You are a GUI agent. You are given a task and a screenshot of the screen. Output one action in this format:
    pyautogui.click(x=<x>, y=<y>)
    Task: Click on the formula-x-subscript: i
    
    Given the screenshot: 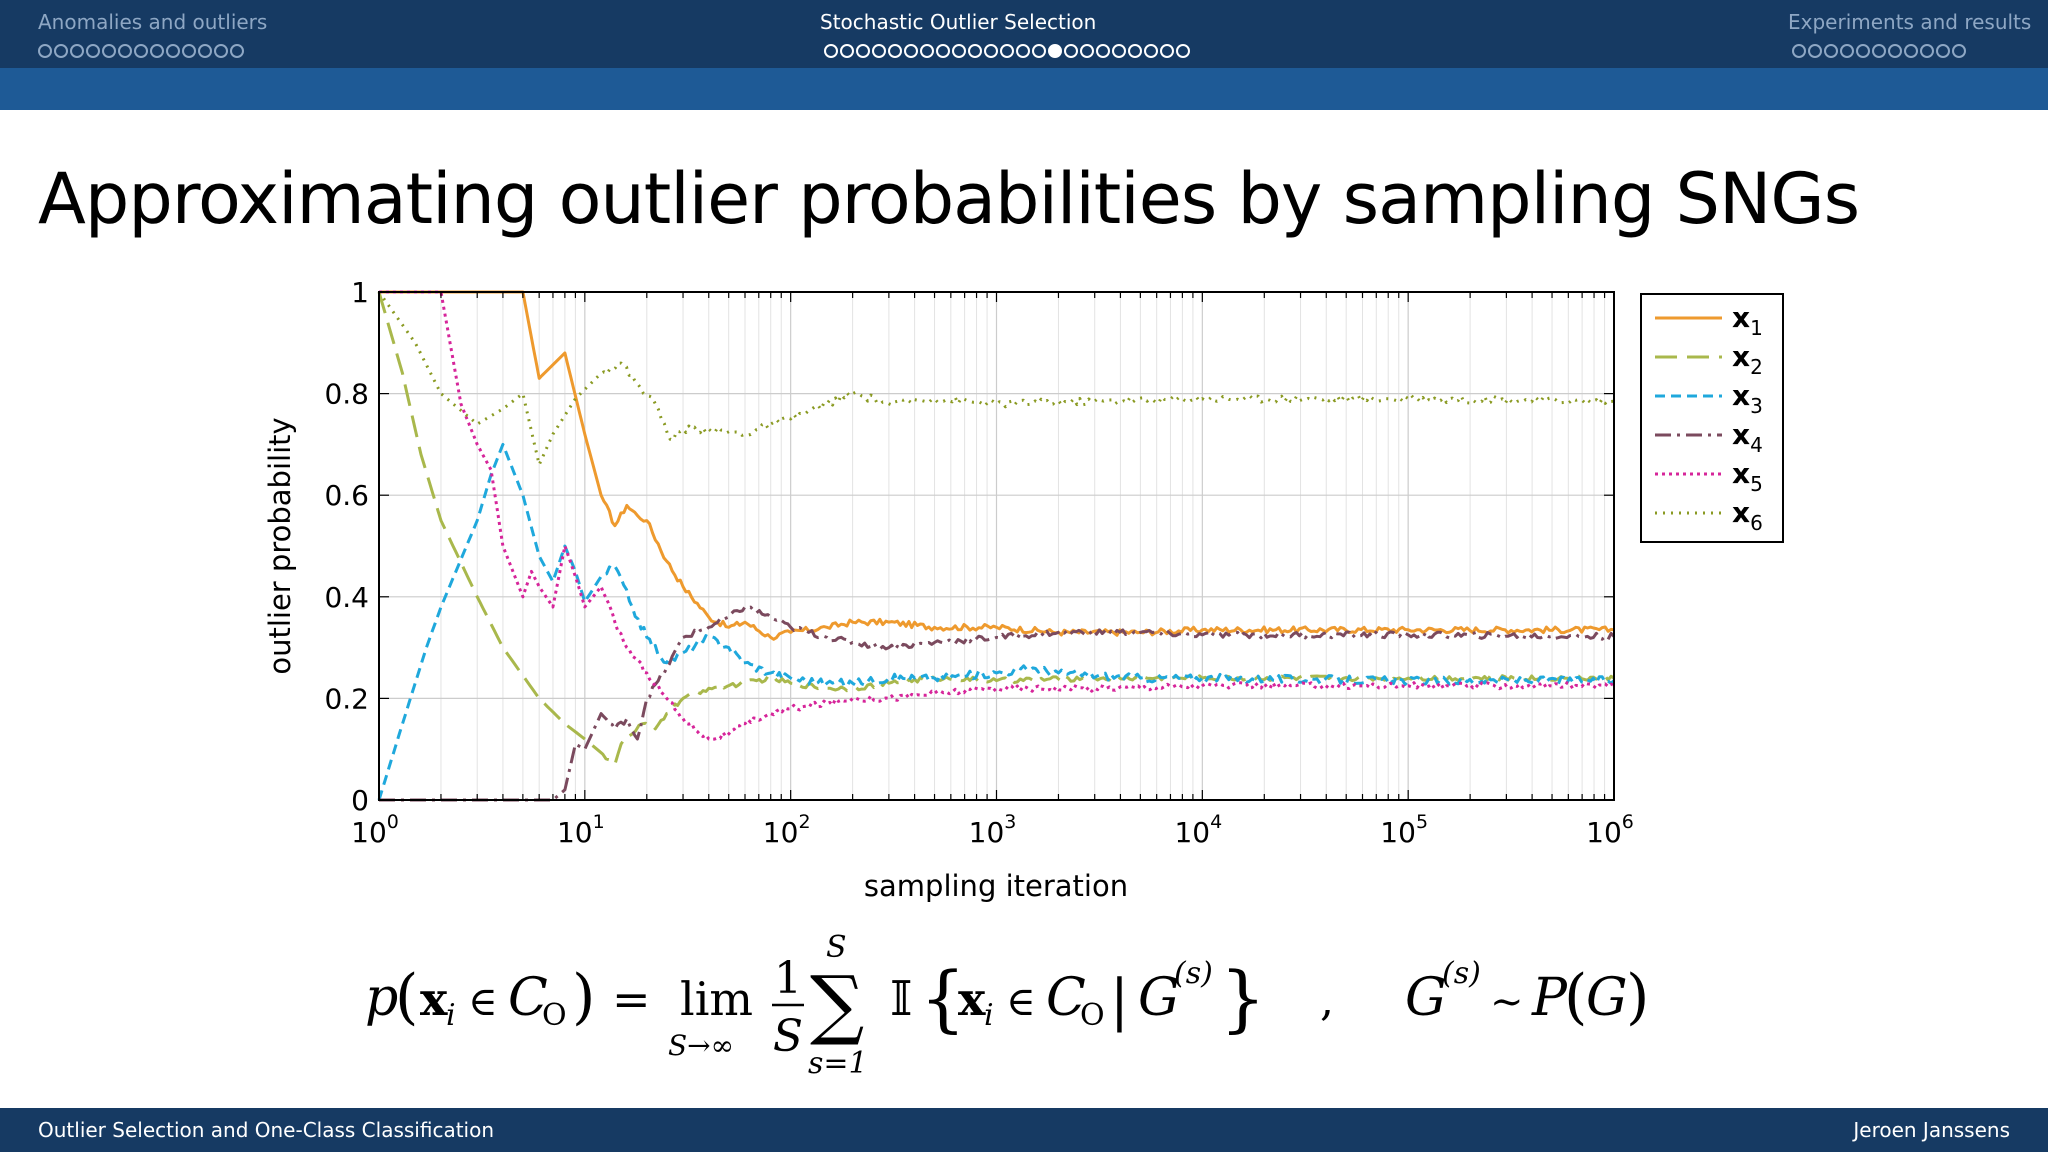 What is the action you would take?
    pyautogui.click(x=451, y=1015)
    